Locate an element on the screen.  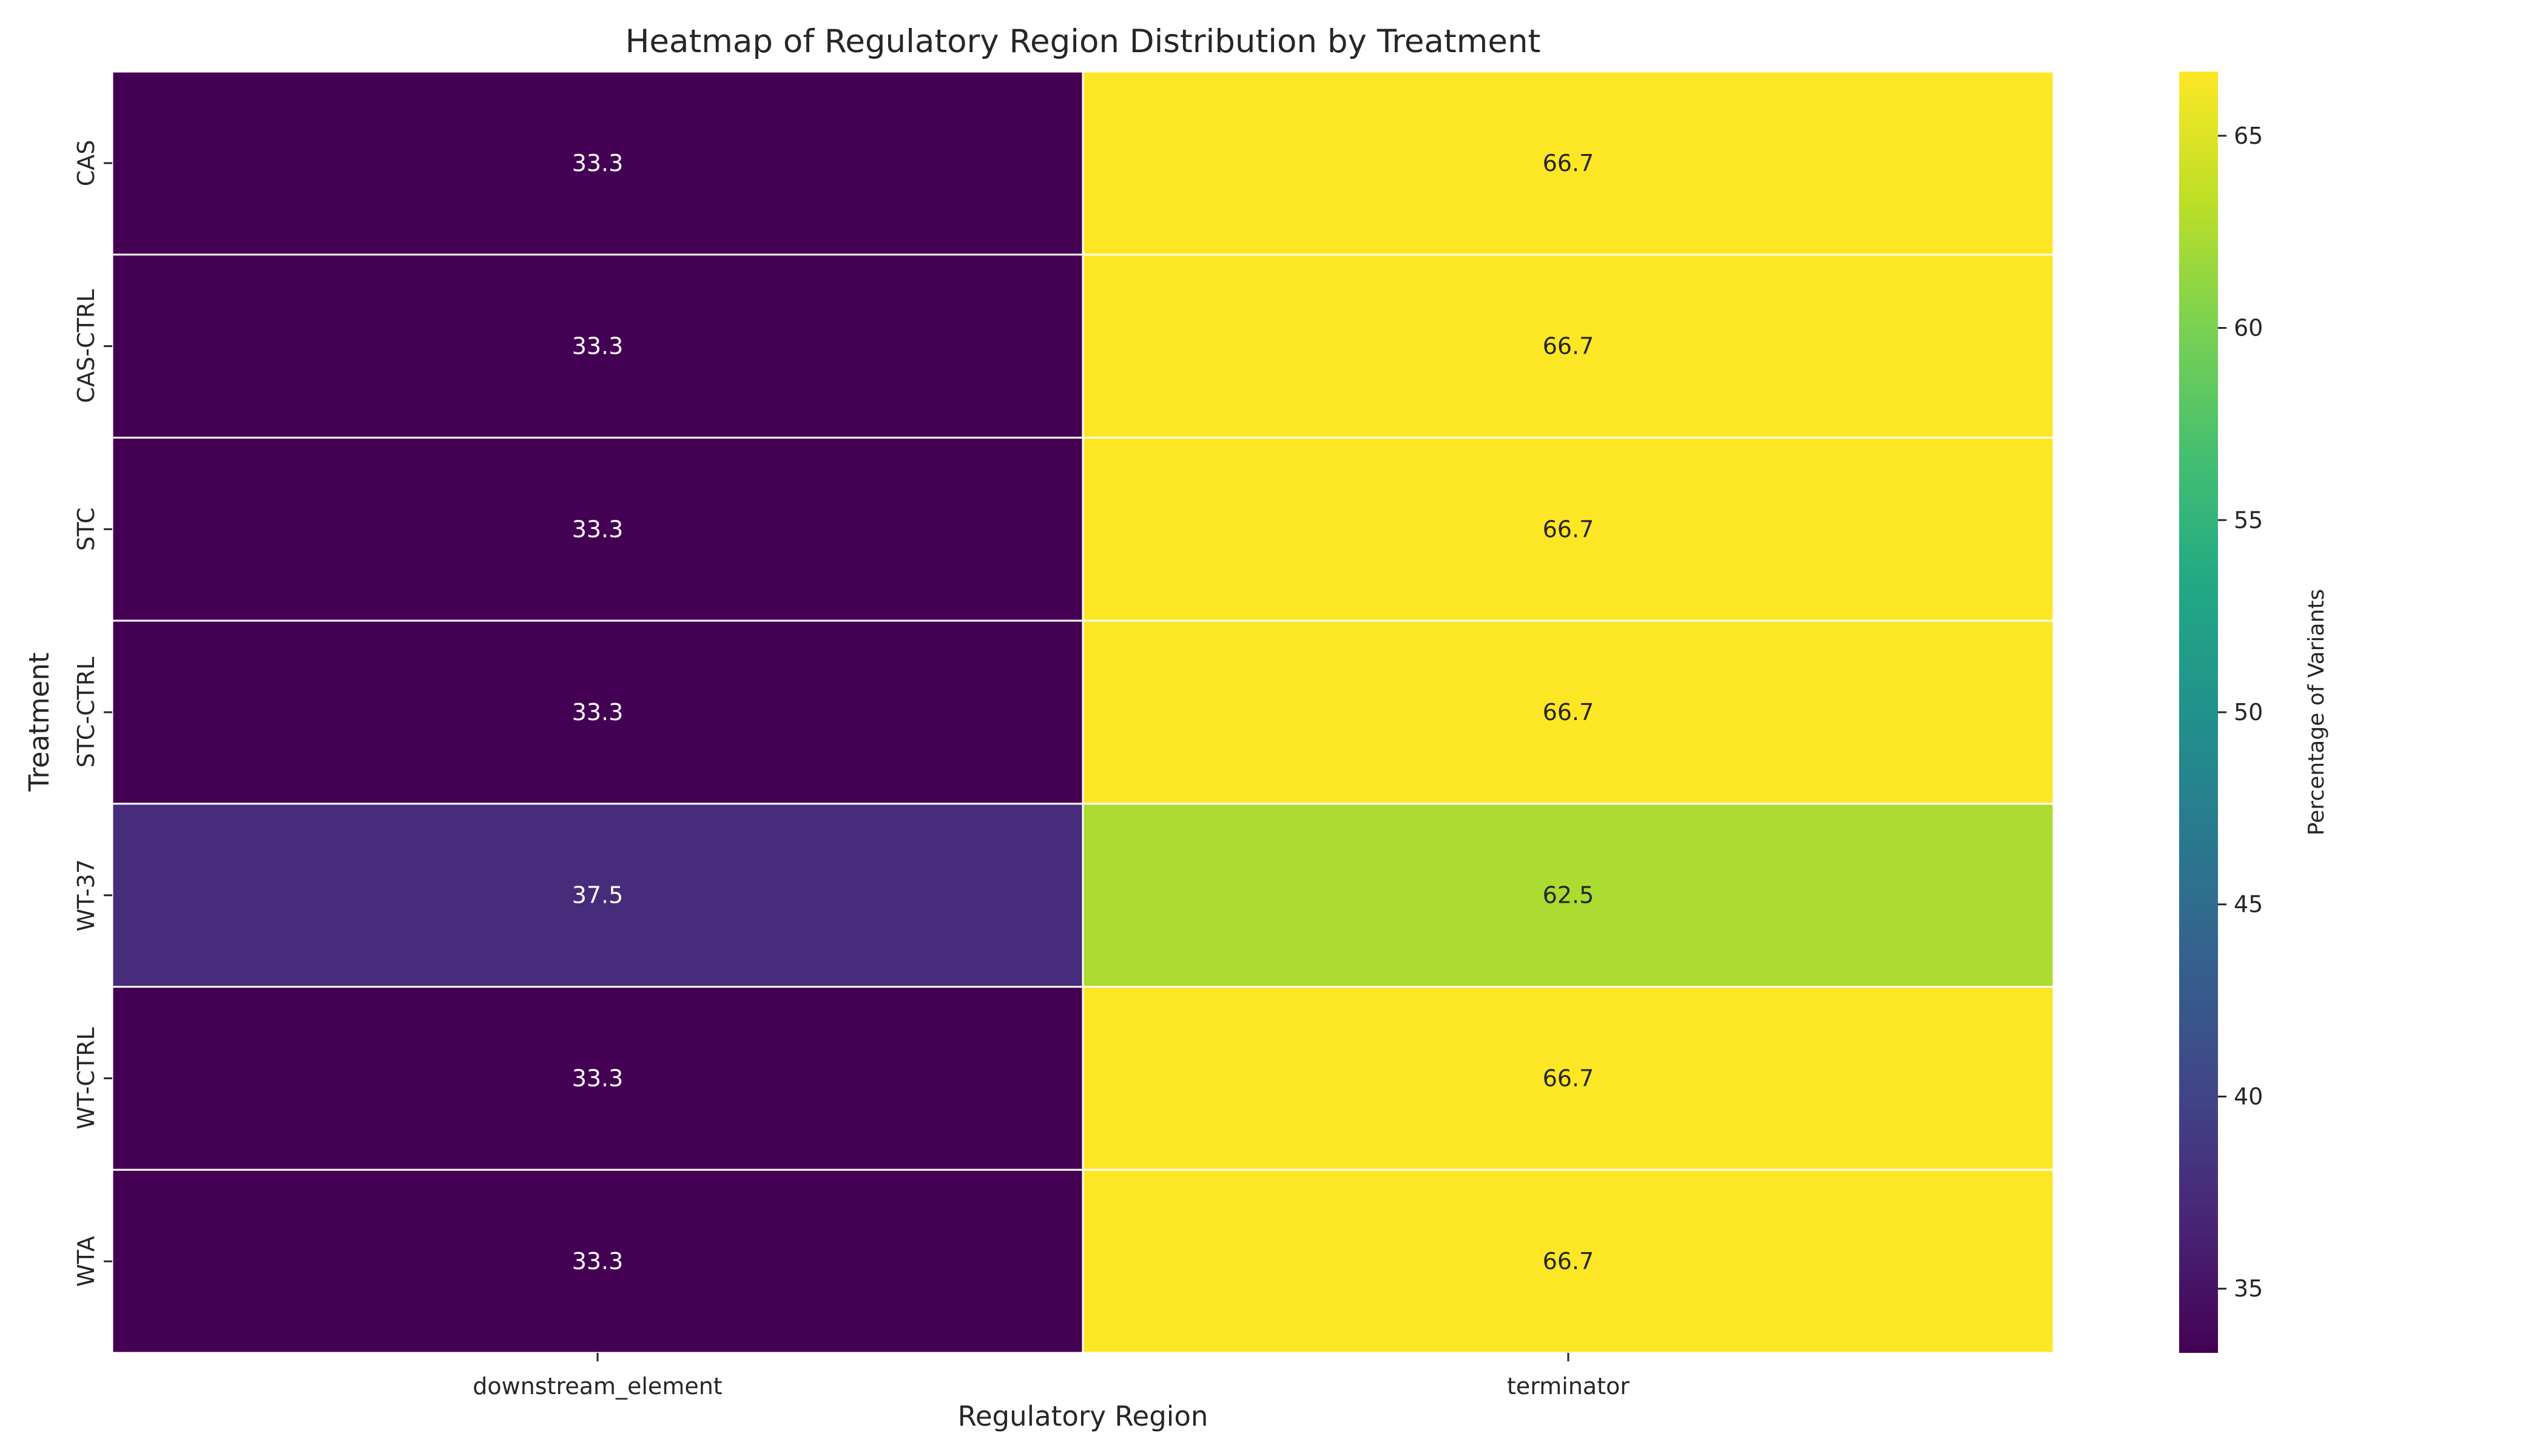
cell-value-label: 62.5 is located at coordinates (1568, 895).